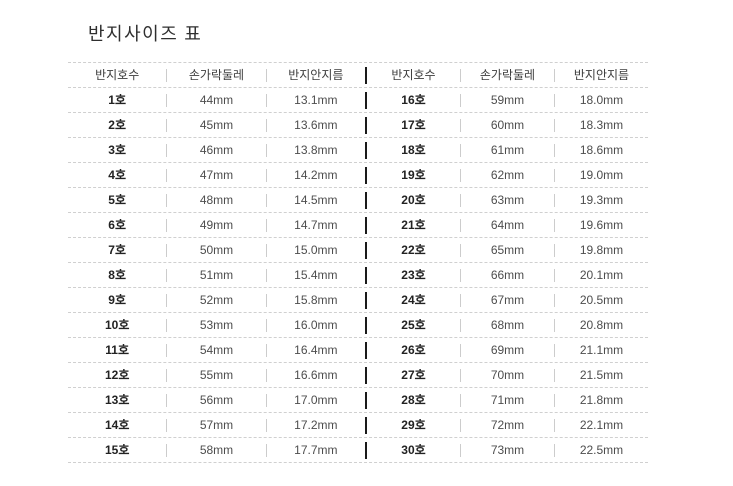  What do you see at coordinates (358, 399) in the screenshot?
I see `table-row: 13호 56mm 17.0mm 28호 71mm 21.8mm` at bounding box center [358, 399].